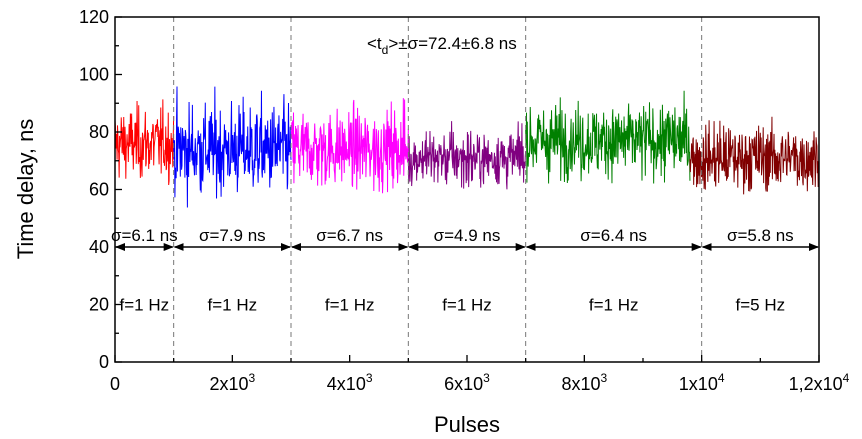 The height and width of the screenshot is (439, 862). I want to click on y-tick-label: 60, so click(99, 190).